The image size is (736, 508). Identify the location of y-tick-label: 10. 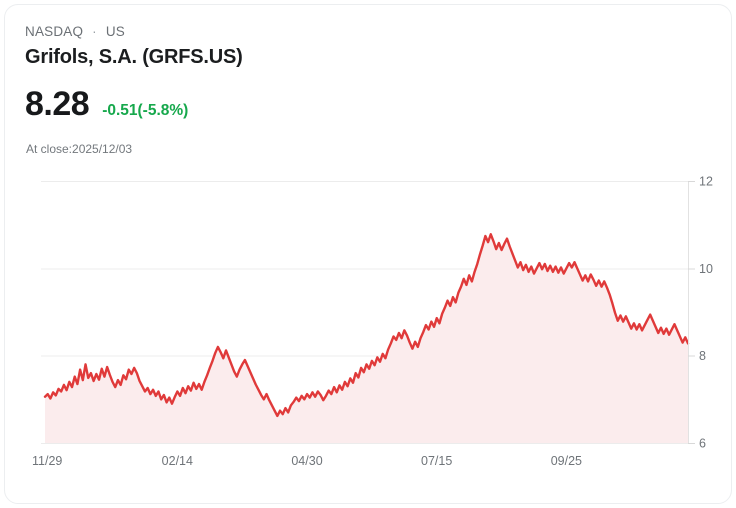
(706, 269).